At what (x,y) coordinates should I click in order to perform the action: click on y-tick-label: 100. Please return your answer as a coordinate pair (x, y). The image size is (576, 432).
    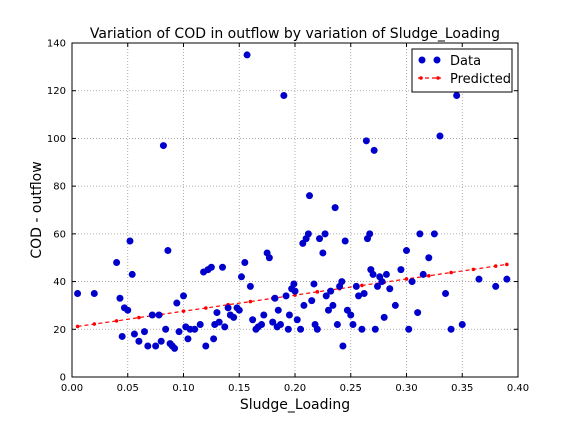
    Looking at the image, I should click on (56, 139).